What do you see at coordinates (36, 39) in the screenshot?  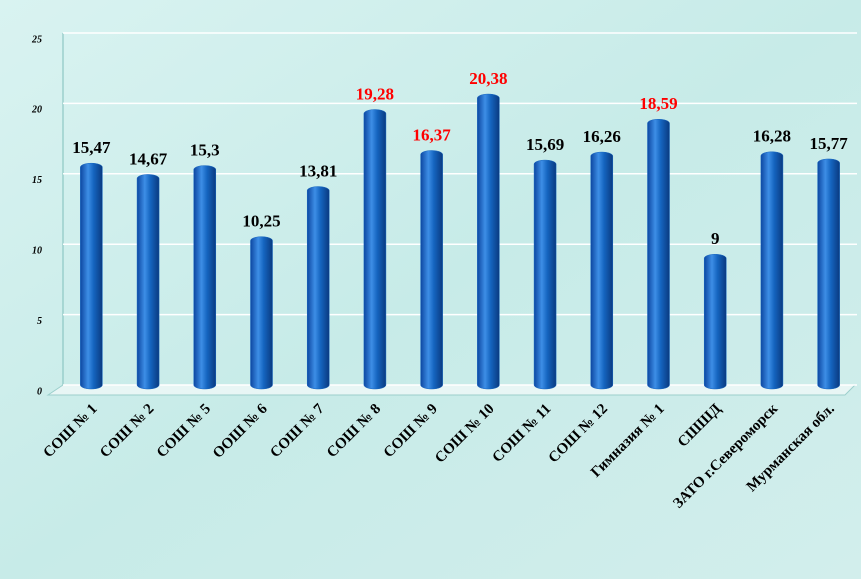 I see `y-tick-label: 25` at bounding box center [36, 39].